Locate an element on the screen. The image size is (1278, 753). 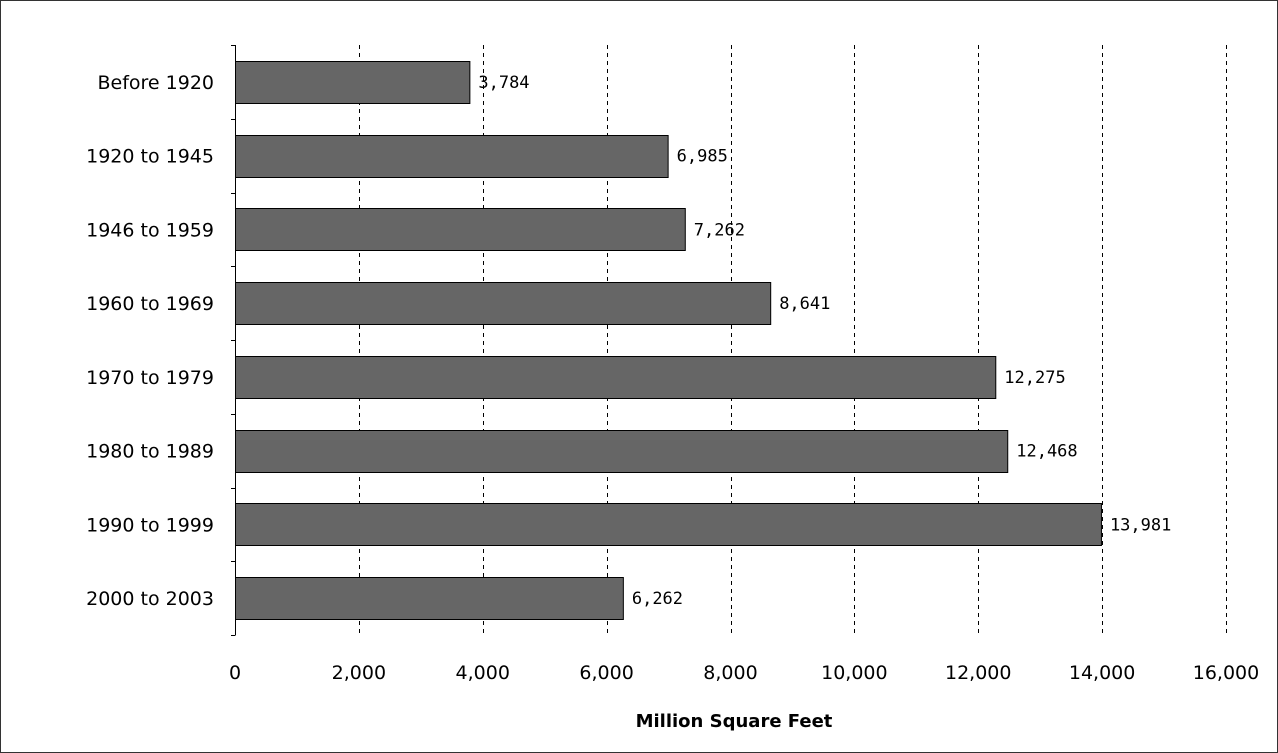
category-label: 2000 to 2003 is located at coordinates (150, 599).